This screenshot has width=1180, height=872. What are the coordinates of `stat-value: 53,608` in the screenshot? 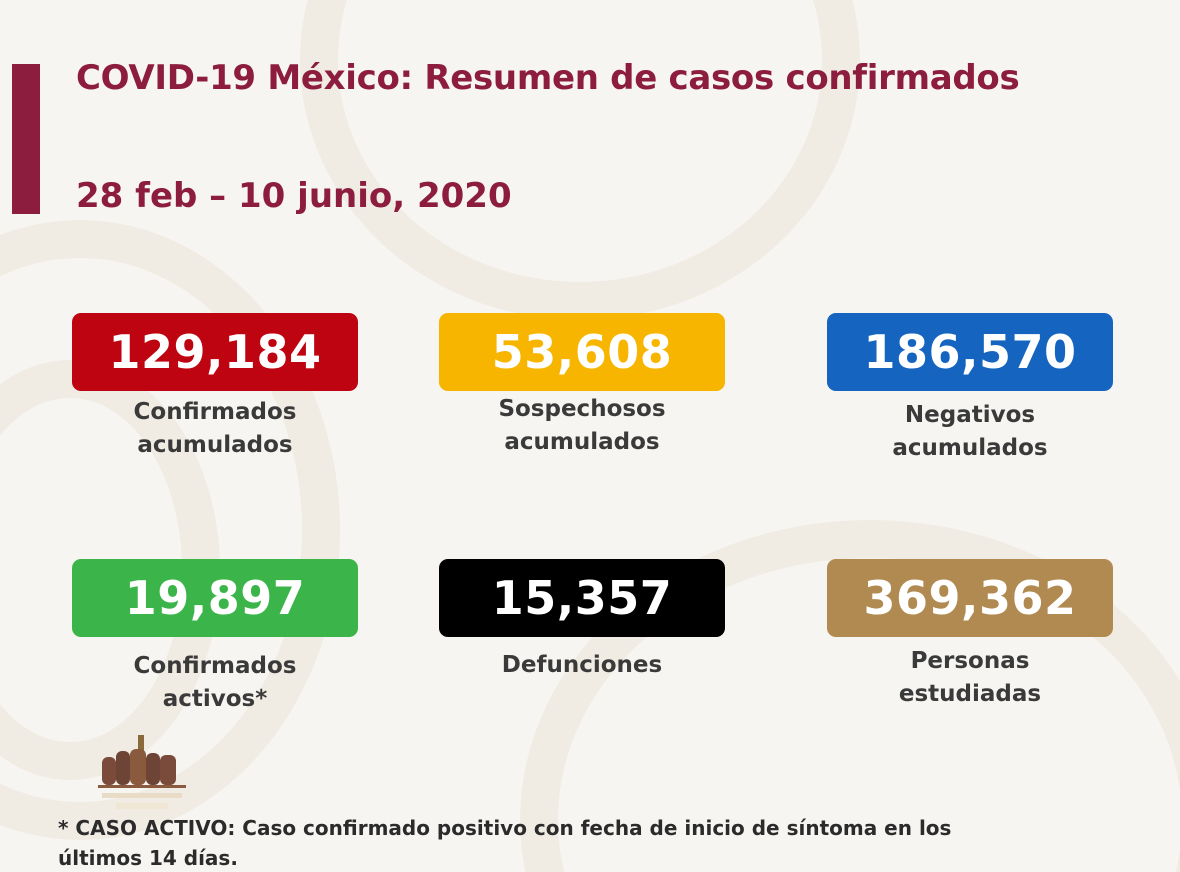 It's located at (582, 352).